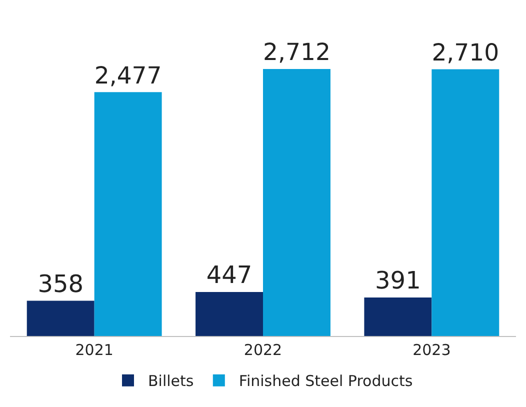 The image size is (526, 407). I want to click on legend-label: Finished Steel Products, so click(325, 381).